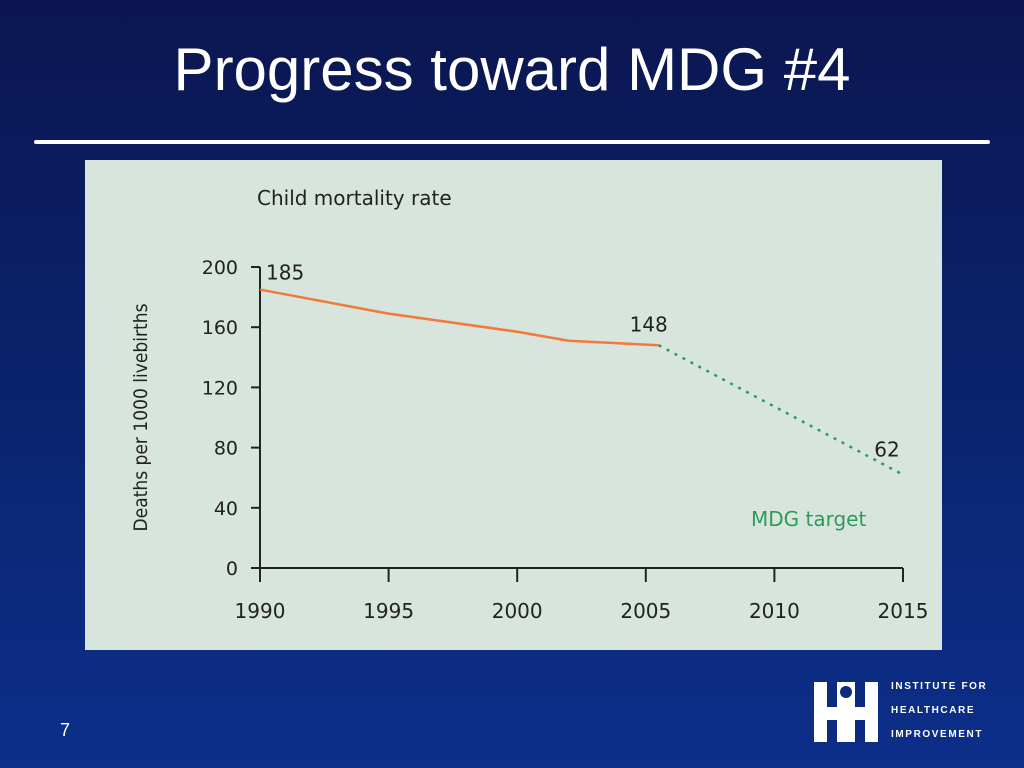 This screenshot has height=768, width=1024. I want to click on ihi-logo: INSTITUTE FOR HEALTHCARE IMPROVEMENT, so click(909, 712).